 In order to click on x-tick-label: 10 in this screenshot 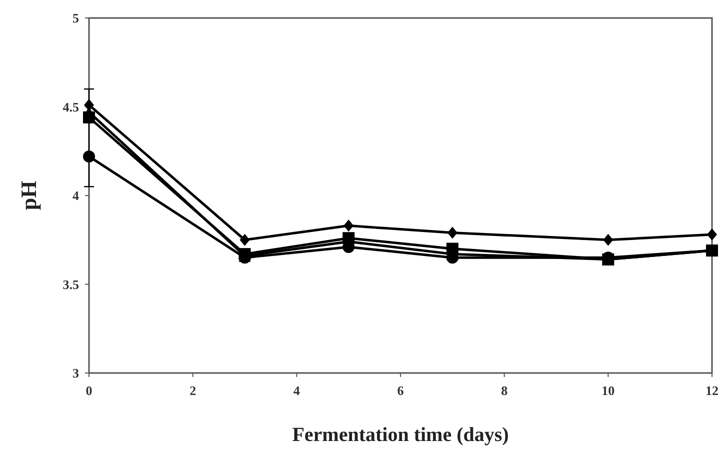, I will do `click(608, 390)`.